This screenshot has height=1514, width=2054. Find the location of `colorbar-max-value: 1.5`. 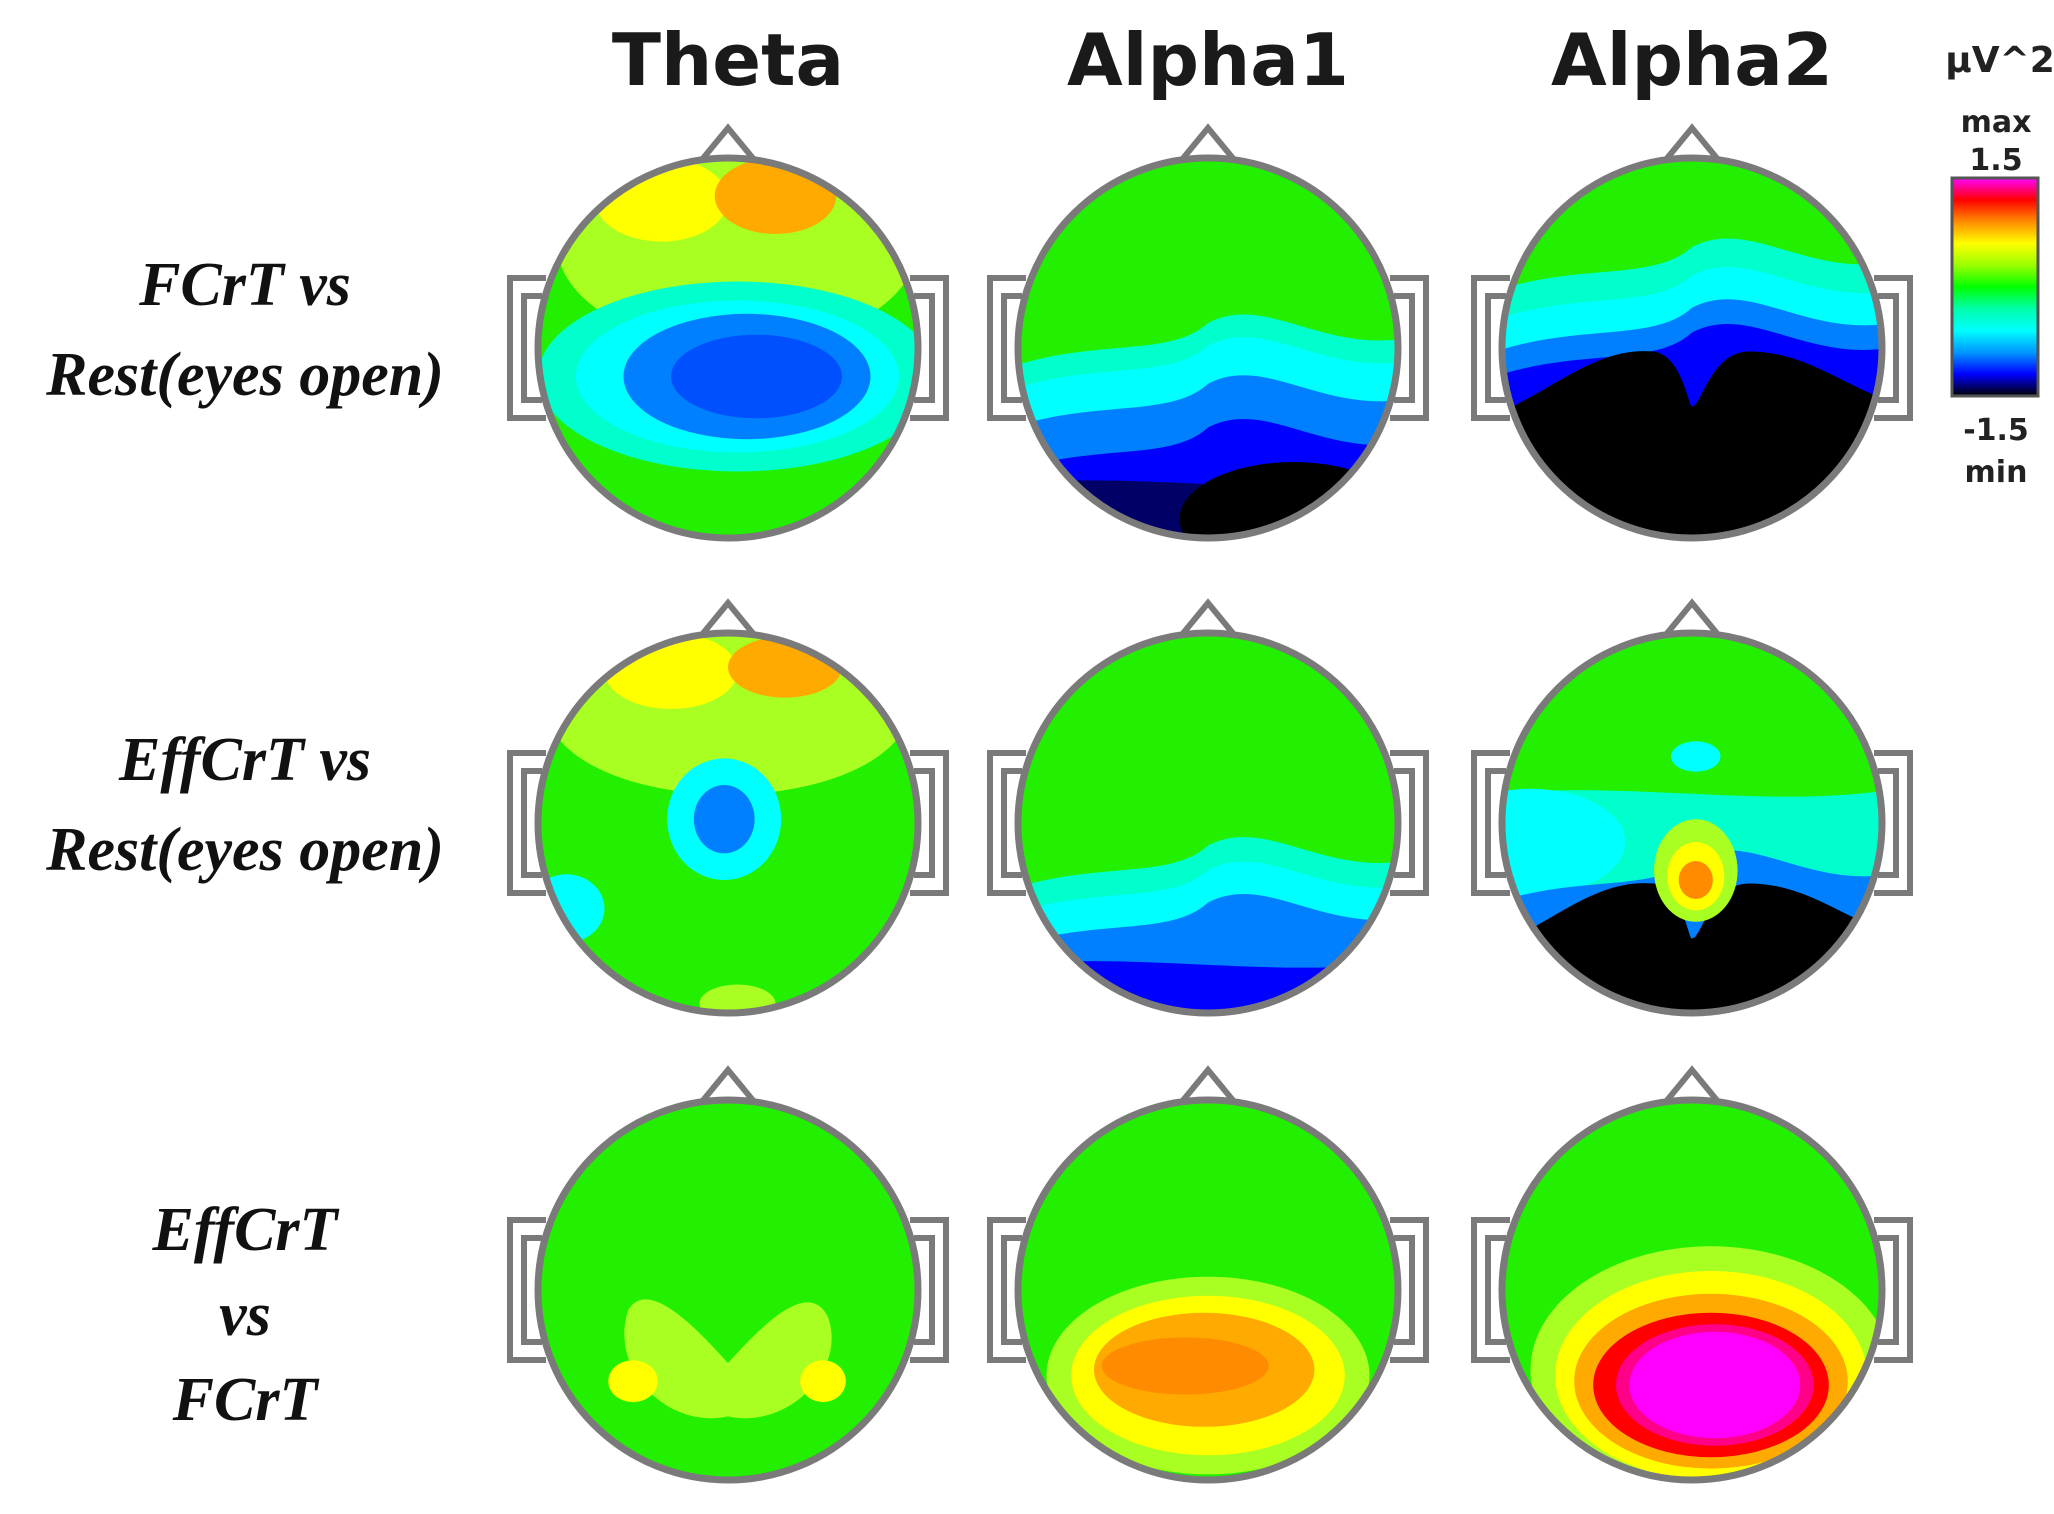

colorbar-max-value: 1.5 is located at coordinates (1995, 160).